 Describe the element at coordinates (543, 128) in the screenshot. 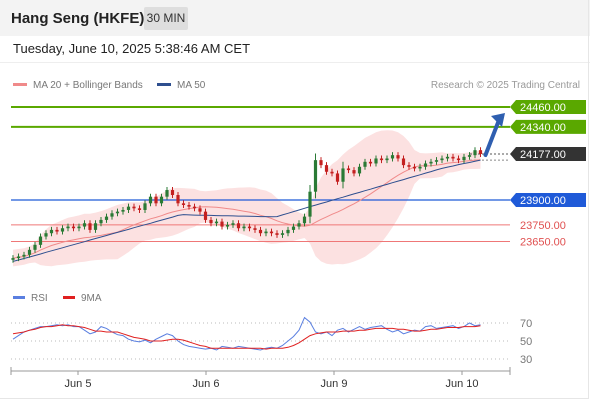

I see `resistance-tag-2-text: 24340.00` at that location.